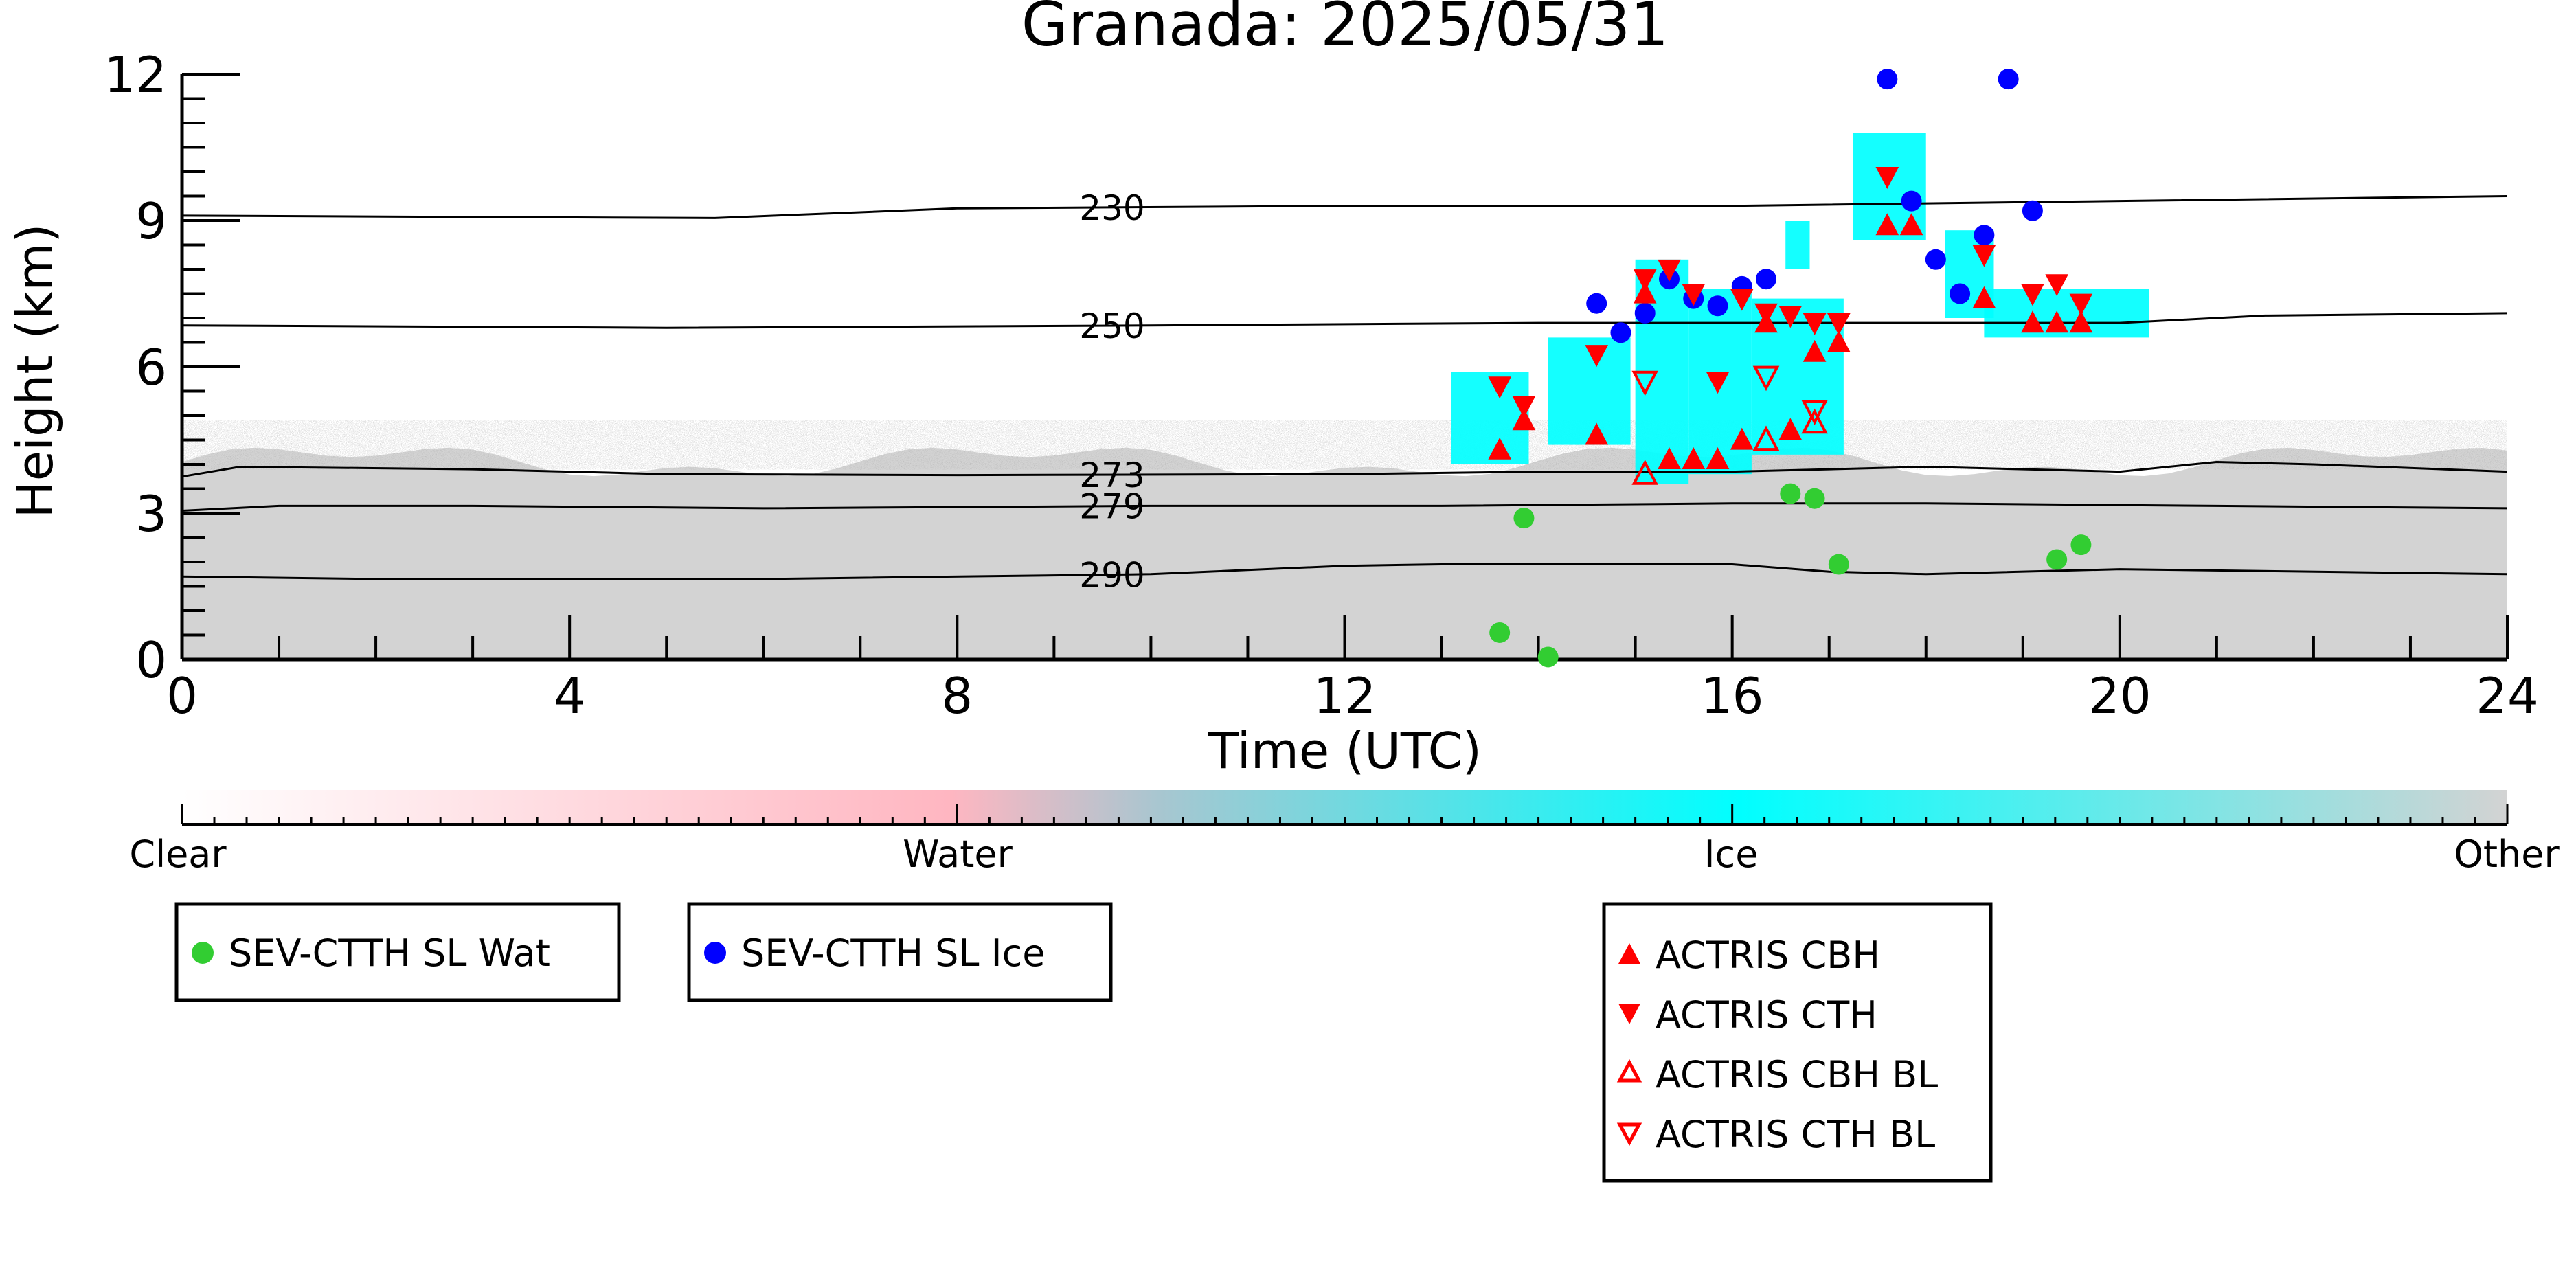 Image resolution: width=2576 pixels, height=1288 pixels. I want to click on legend-marker-wat, so click(203, 953).